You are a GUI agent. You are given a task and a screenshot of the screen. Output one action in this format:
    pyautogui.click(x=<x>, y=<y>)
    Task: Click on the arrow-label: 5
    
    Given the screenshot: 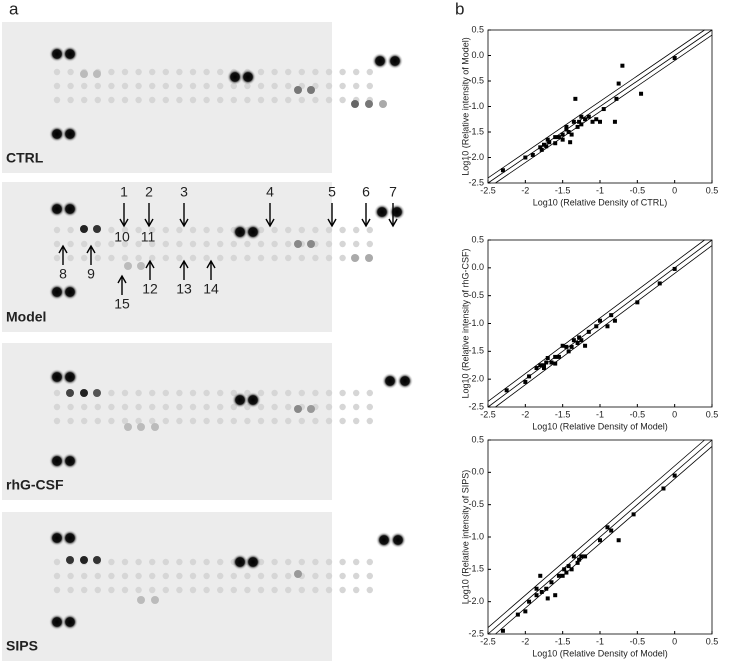 What is the action you would take?
    pyautogui.click(x=332, y=192)
    